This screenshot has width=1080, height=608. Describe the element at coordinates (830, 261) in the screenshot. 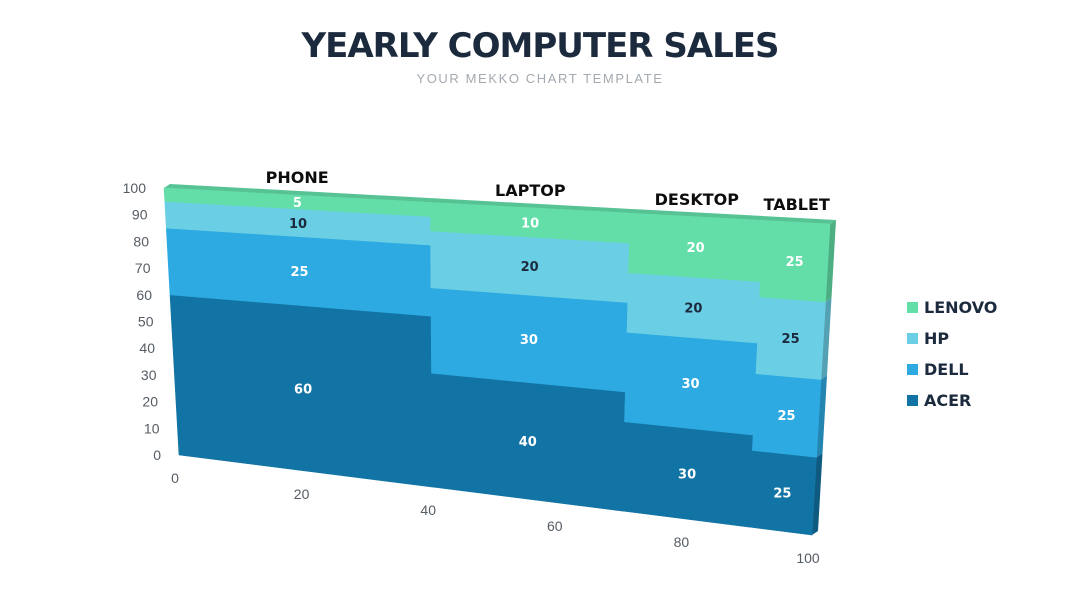

I see `side-face-lenovo` at that location.